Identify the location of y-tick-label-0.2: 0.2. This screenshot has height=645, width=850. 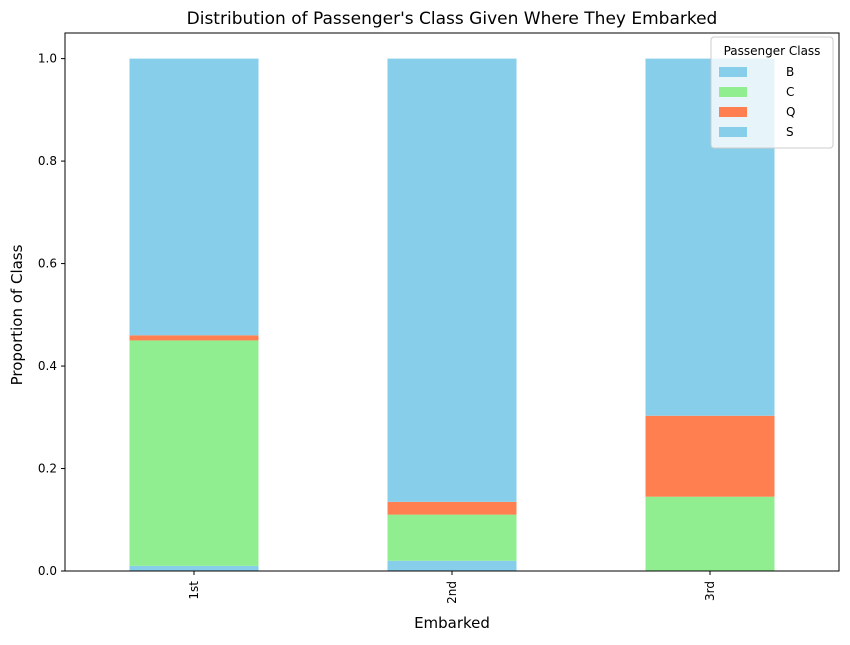
(47, 469).